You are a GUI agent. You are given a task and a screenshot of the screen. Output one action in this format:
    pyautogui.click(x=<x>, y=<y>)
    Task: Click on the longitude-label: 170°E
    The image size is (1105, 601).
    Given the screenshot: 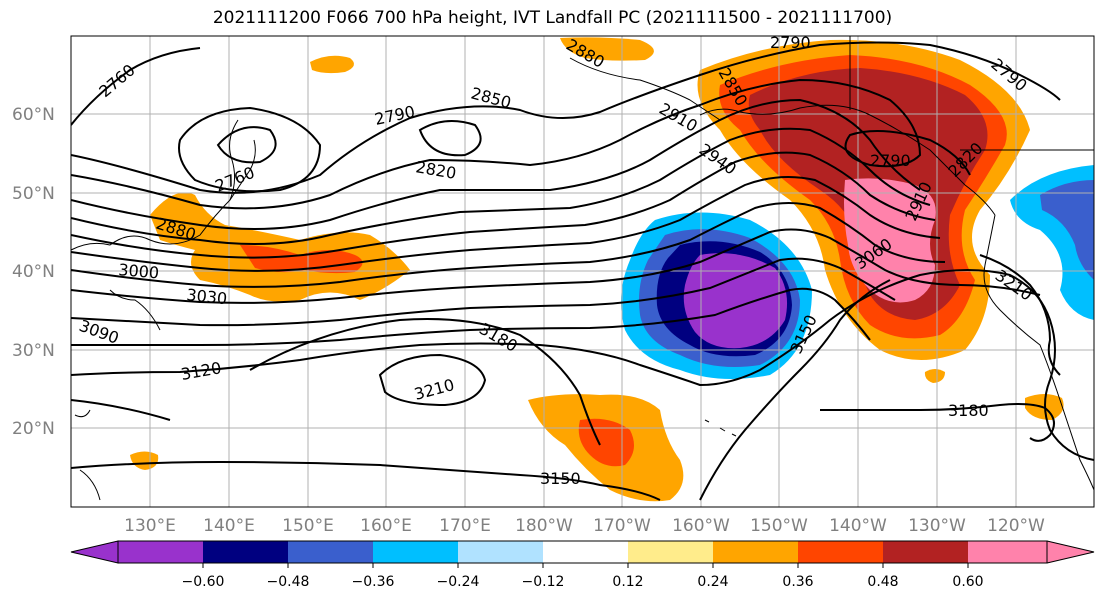 What is the action you would take?
    pyautogui.click(x=465, y=526)
    